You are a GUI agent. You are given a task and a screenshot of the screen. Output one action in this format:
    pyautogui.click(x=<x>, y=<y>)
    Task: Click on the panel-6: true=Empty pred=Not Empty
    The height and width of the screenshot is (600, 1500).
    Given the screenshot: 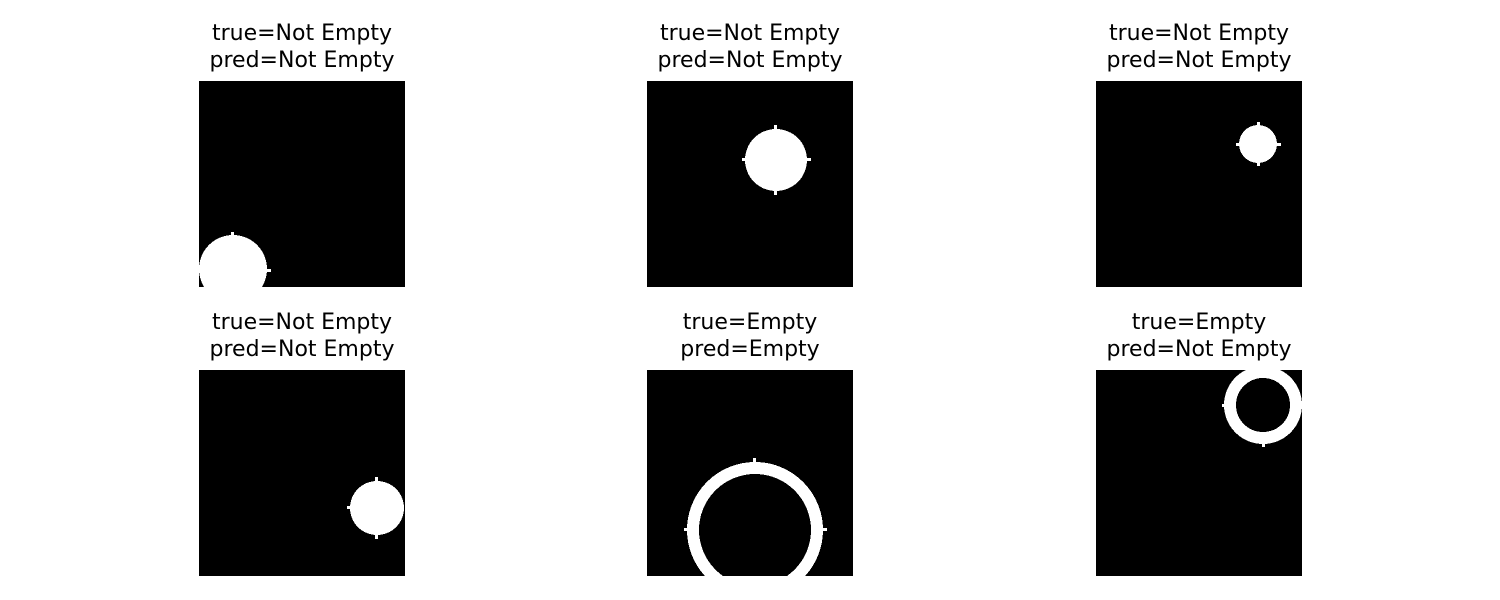 What is the action you would take?
    pyautogui.click(x=1199, y=444)
    